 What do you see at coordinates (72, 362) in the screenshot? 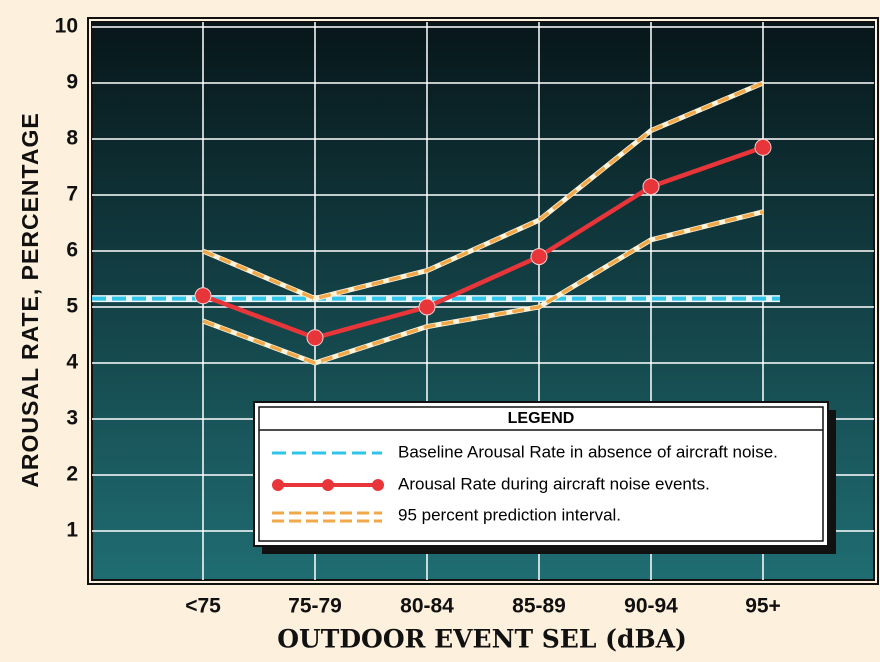
I see `y-tick-label: 4` at bounding box center [72, 362].